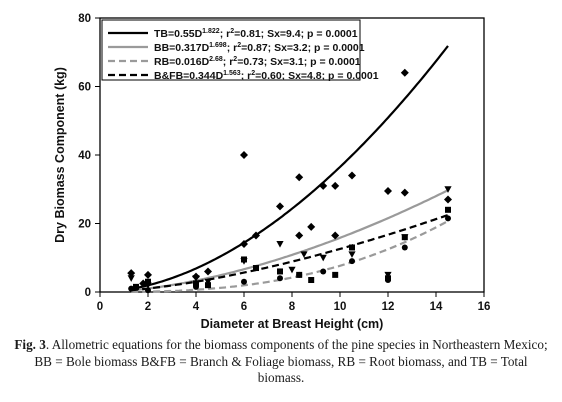 The height and width of the screenshot is (402, 562). Describe the element at coordinates (211, 31) in the screenshot. I see `legend-superscript: 1.822` at that location.